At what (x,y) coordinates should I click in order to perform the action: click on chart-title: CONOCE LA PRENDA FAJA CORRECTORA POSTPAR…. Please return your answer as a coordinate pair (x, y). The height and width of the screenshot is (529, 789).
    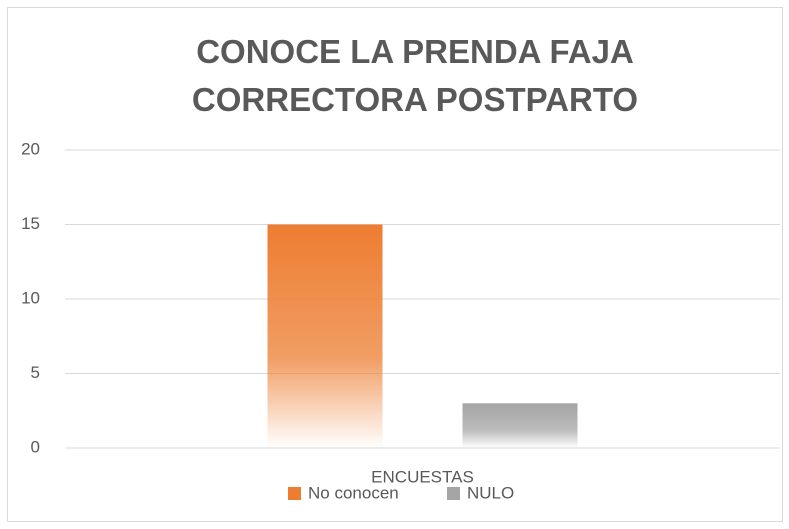
    Looking at the image, I should click on (415, 75).